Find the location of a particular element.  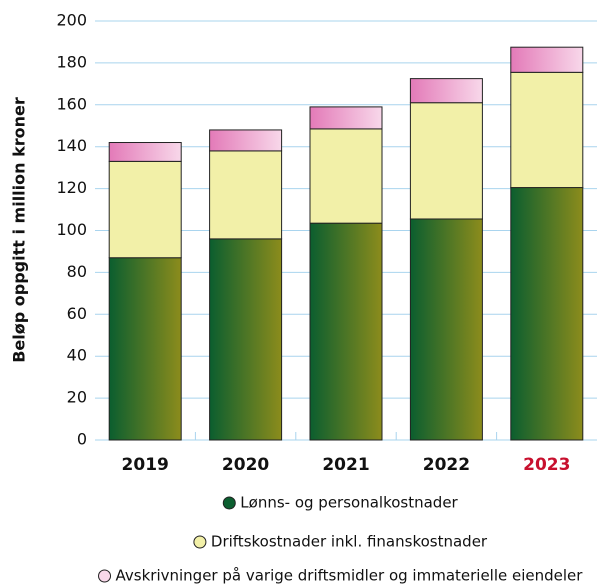

legend-label: Lønns- og personalkostnader is located at coordinates (349, 503).